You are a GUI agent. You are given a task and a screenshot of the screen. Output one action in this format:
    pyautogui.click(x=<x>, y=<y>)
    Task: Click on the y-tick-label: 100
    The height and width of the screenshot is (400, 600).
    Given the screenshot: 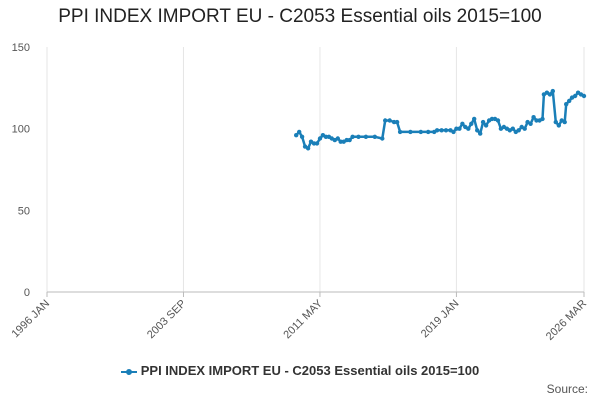 What is the action you would take?
    pyautogui.click(x=21, y=130)
    